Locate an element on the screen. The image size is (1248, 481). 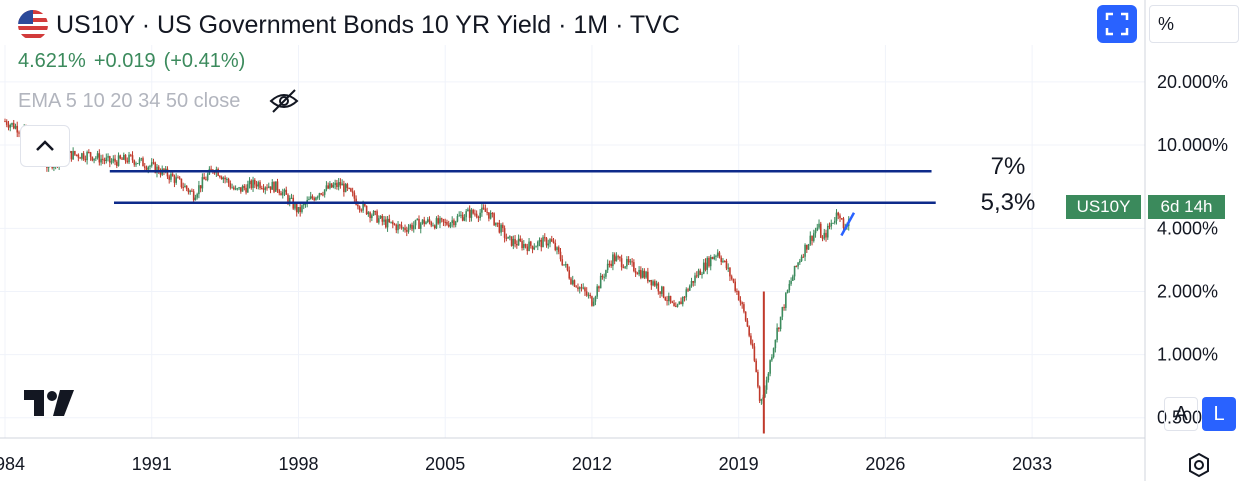
price-change-pct: (+0.41%) is located at coordinates (204, 61).